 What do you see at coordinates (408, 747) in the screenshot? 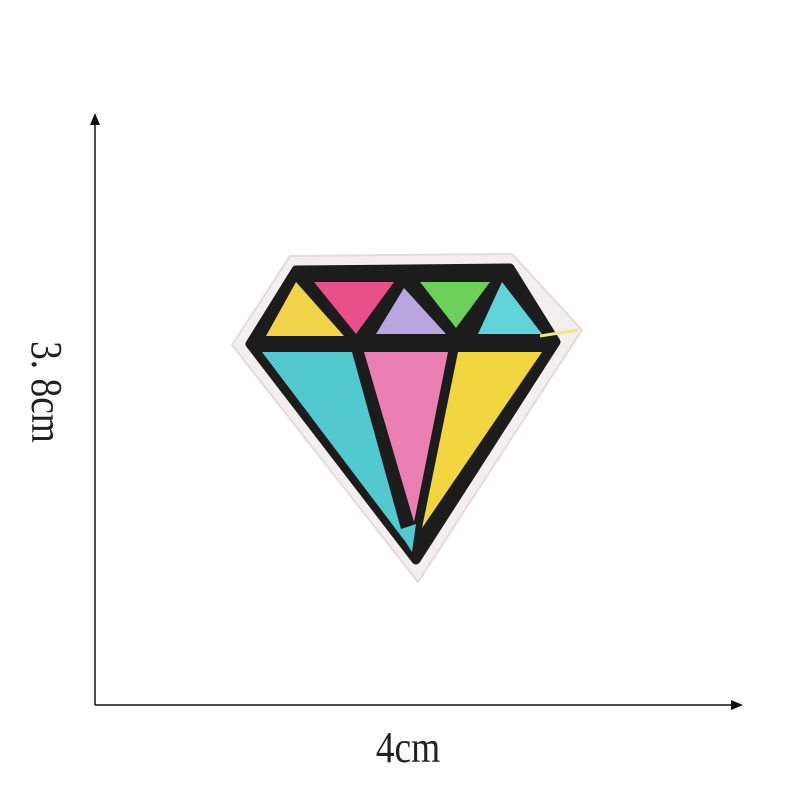
I see `width-label: 4cm` at bounding box center [408, 747].